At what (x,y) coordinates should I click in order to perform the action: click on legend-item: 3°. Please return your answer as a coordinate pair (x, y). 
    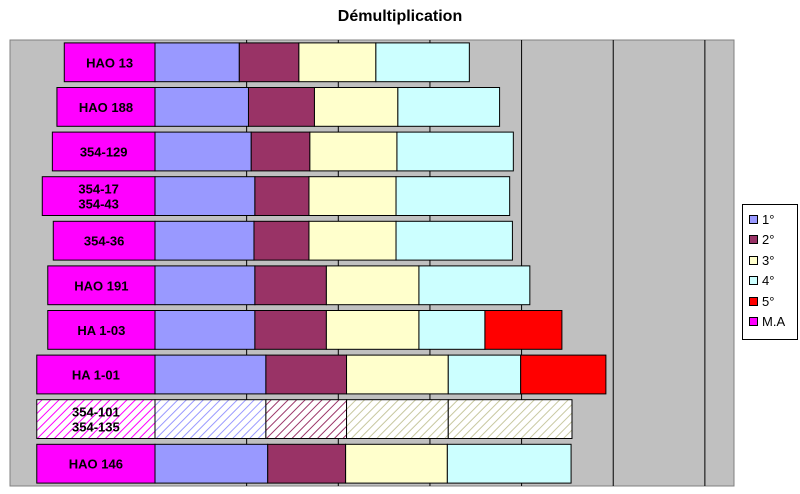
    Looking at the image, I should click on (773, 260).